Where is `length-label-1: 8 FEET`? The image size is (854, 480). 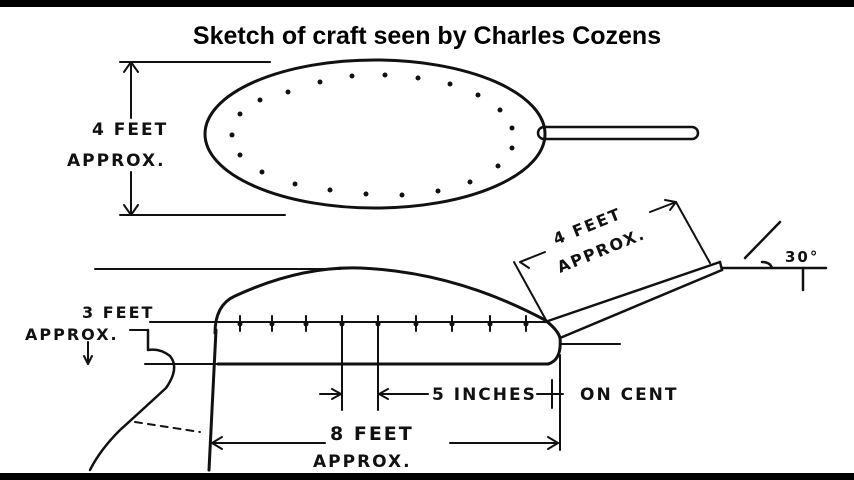 length-label-1: 8 FEET is located at coordinates (372, 434).